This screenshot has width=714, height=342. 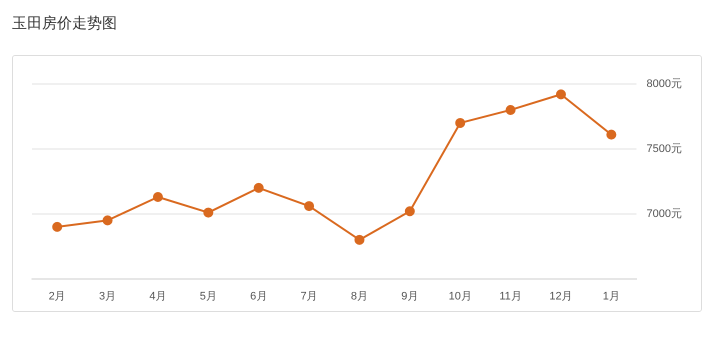 I want to click on x-tick-label: 2月, so click(x=57, y=296).